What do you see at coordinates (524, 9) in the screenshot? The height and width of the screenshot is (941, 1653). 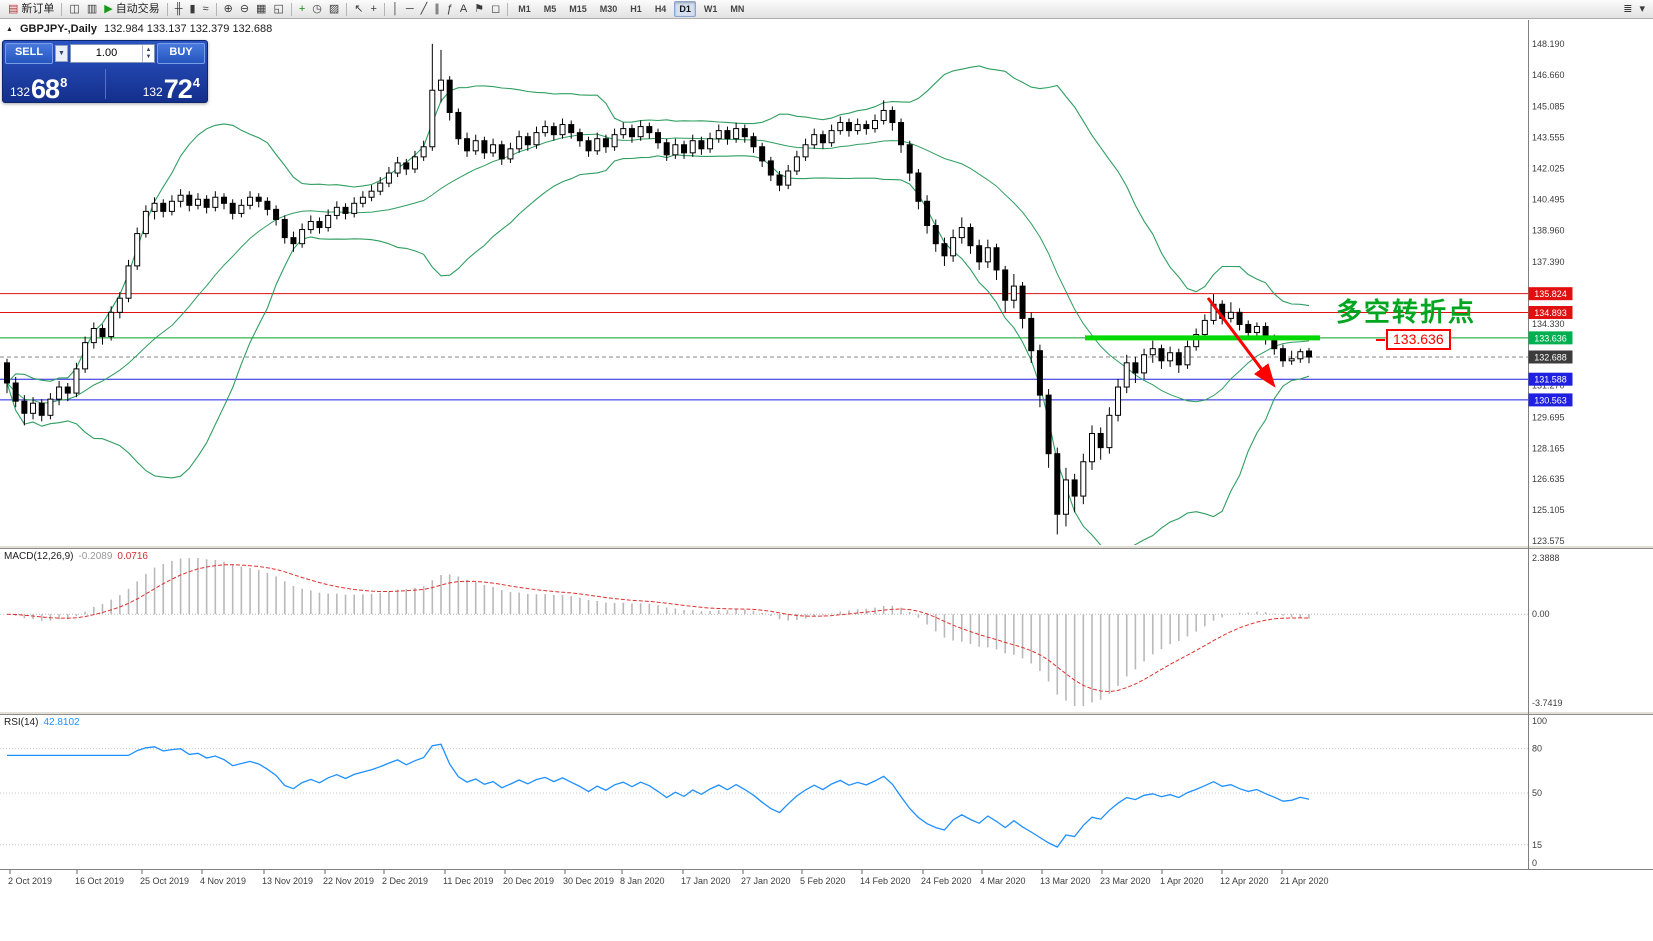 I see `tf-button-m1: M1` at bounding box center [524, 9].